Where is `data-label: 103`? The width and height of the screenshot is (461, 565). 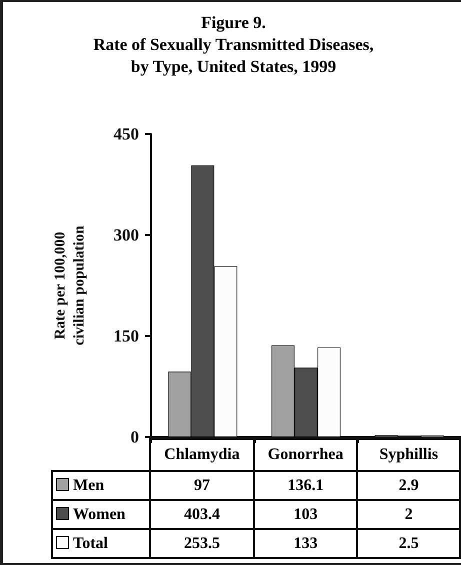 data-label: 103 is located at coordinates (306, 514).